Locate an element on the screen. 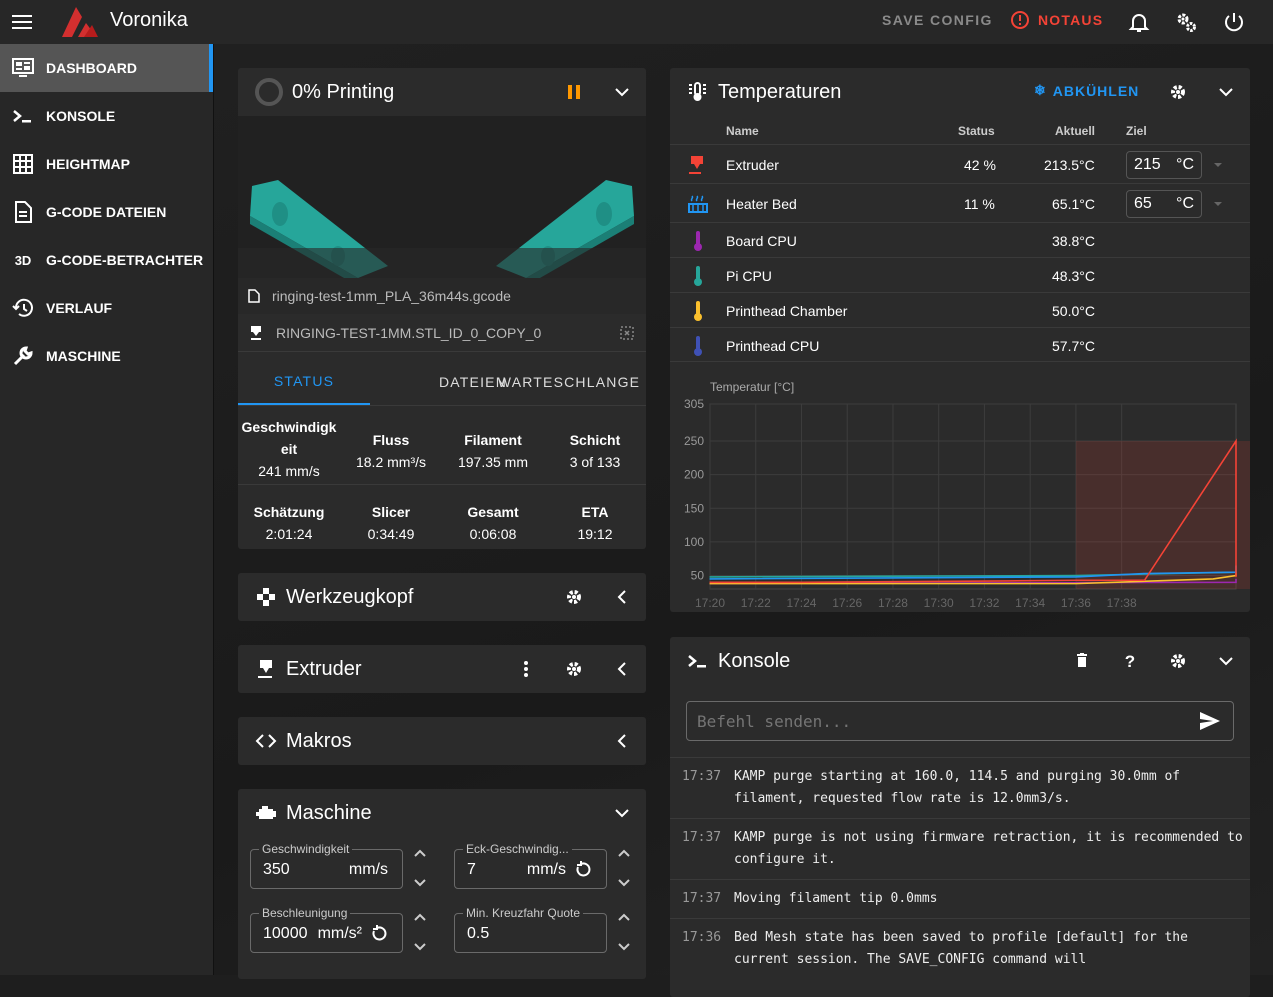 Image resolution: width=1273 pixels, height=997 pixels. toolhead-card-header: Werkzeugkopf is located at coordinates (442, 597).